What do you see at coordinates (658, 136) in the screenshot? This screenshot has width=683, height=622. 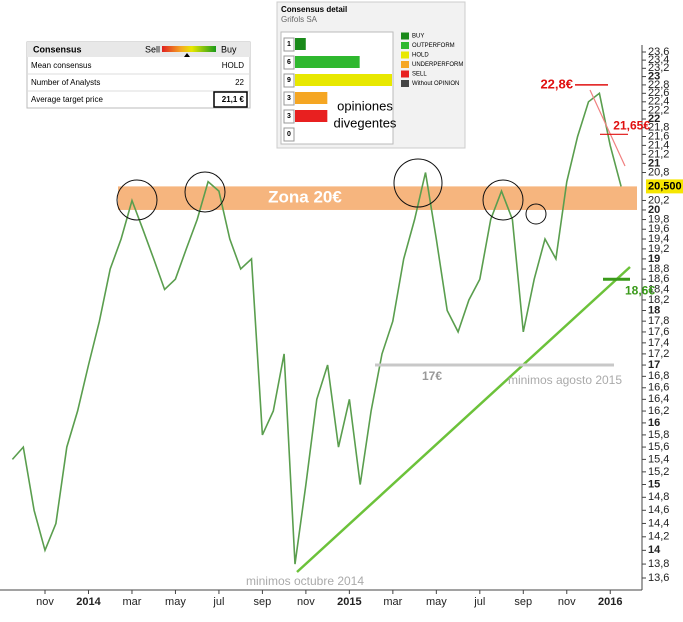 I see `y-tick-label: 21,6` at bounding box center [658, 136].